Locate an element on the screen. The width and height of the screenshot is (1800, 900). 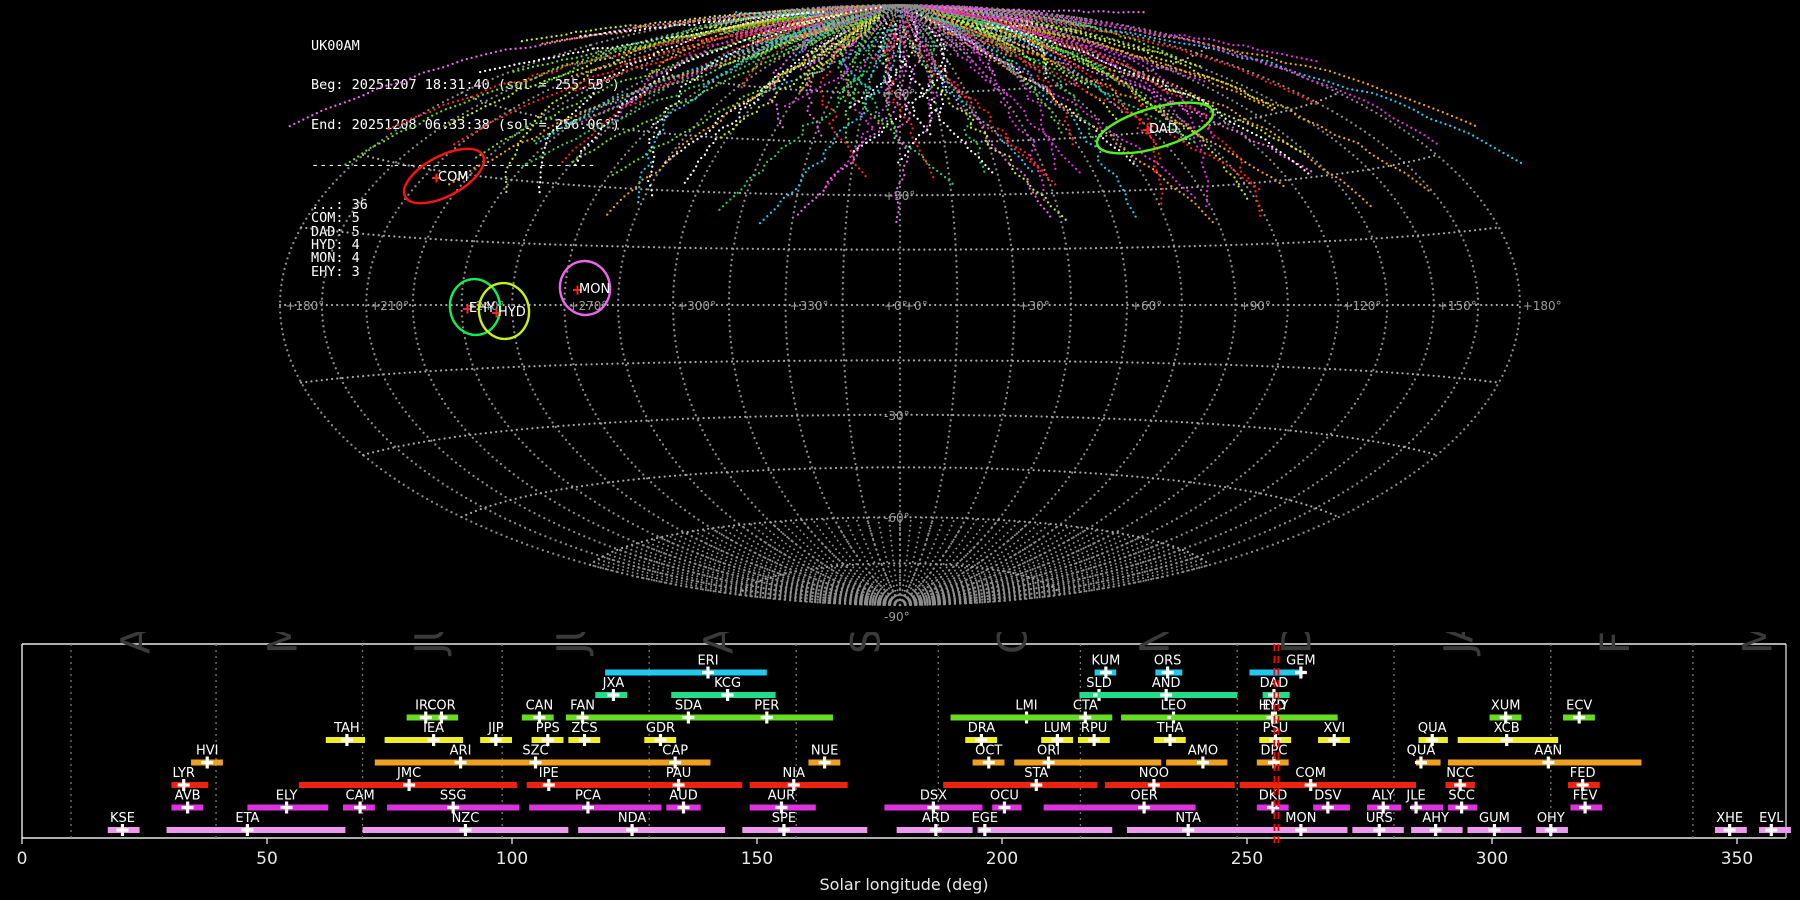
shower-count-row: EHY: 3 is located at coordinates (335, 271).